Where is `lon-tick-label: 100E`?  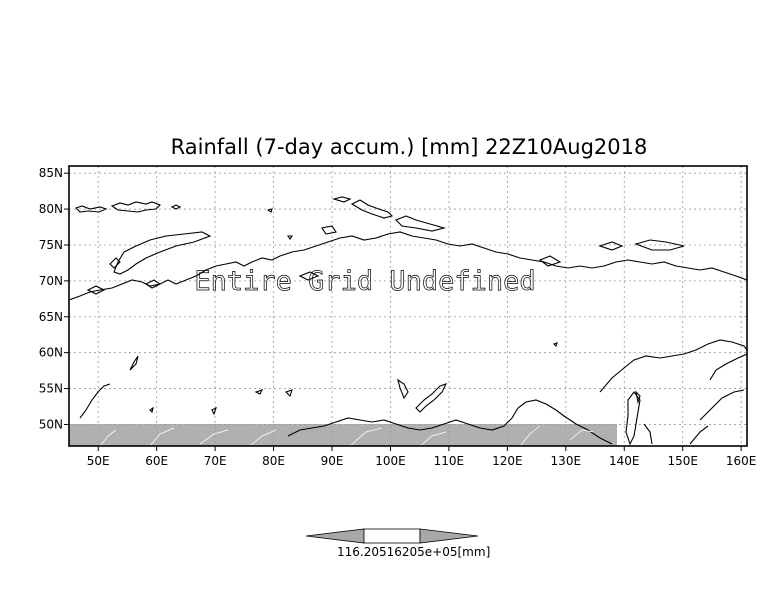
lon-tick-label: 100E is located at coordinates (390, 461).